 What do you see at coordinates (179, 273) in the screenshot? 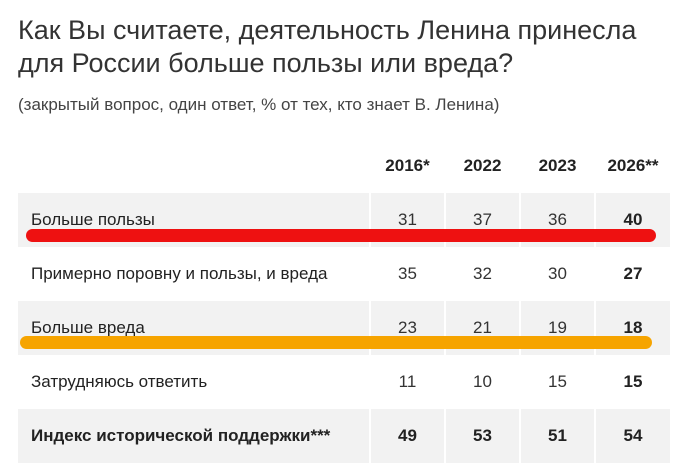
I see `row-label: Примерно поровну и пользы, и вреда` at bounding box center [179, 273].